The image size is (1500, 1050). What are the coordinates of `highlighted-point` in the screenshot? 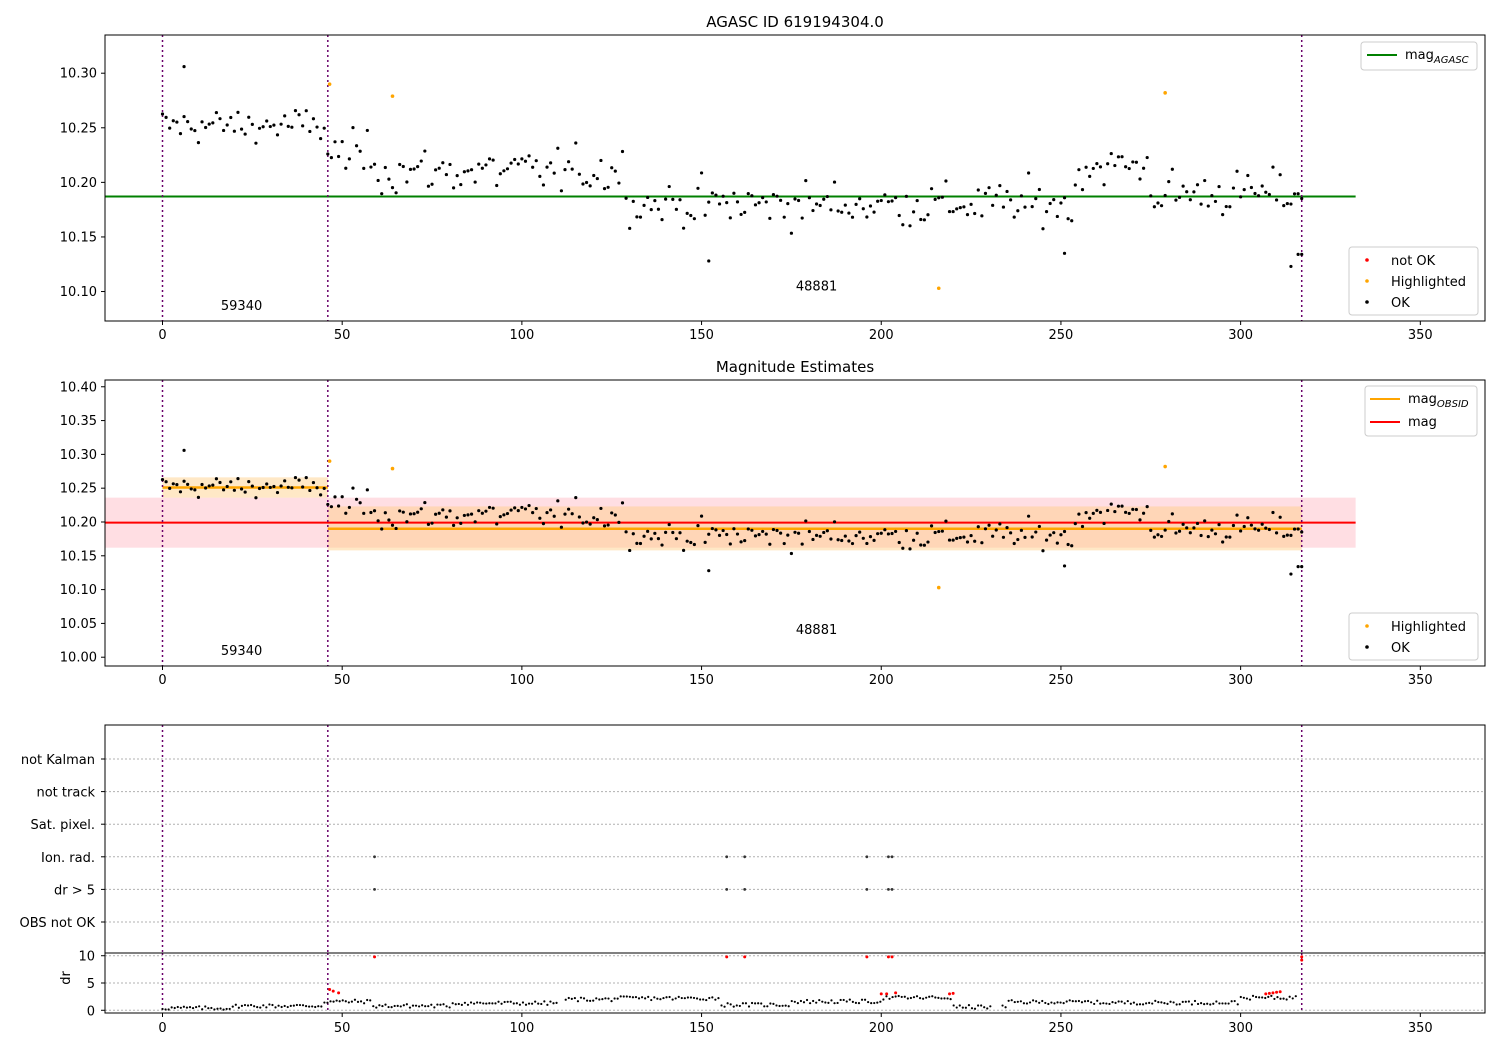 It's located at (329, 461).